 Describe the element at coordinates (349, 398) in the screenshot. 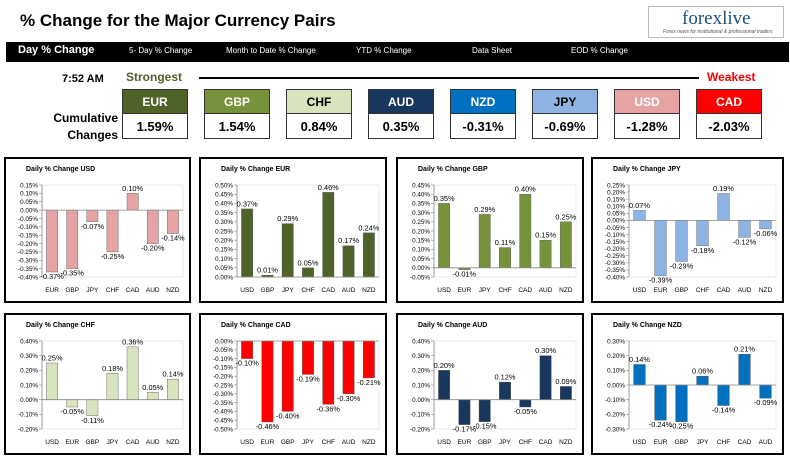

I see `data-label: -0.30%` at that location.